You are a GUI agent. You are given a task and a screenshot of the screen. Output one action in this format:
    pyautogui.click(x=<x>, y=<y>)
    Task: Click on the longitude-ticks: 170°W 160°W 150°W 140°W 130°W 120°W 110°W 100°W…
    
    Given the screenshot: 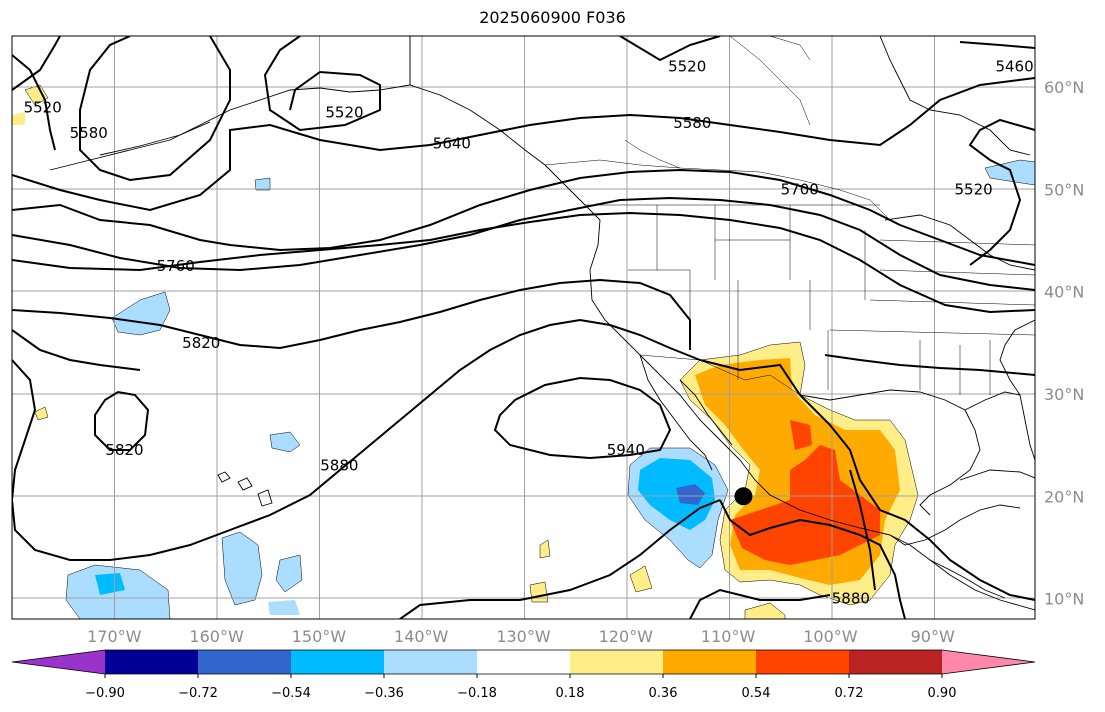 What is the action you would take?
    pyautogui.click(x=521, y=636)
    